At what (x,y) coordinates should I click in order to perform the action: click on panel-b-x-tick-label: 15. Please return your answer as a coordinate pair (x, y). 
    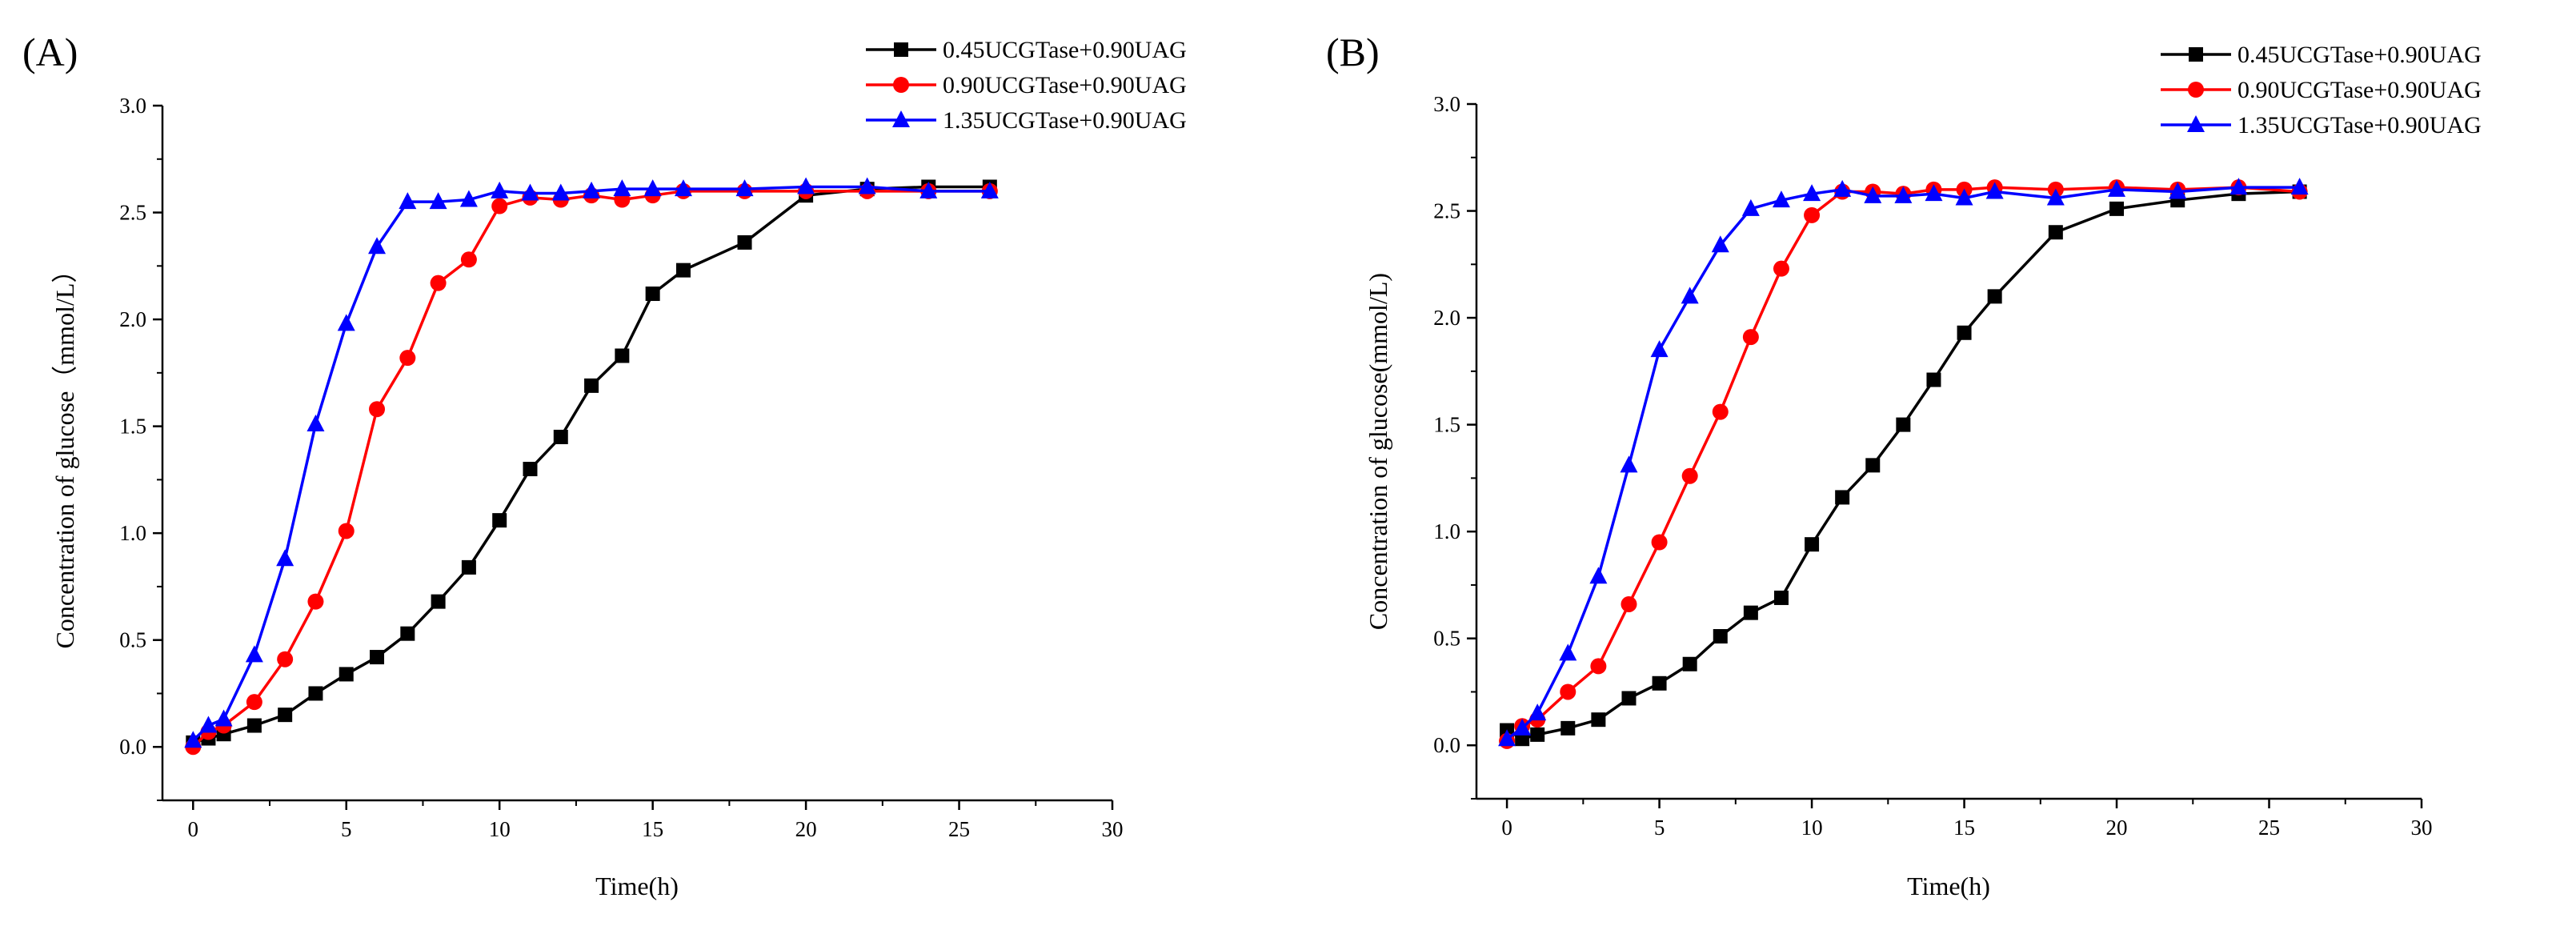
    Looking at the image, I should click on (1964, 828).